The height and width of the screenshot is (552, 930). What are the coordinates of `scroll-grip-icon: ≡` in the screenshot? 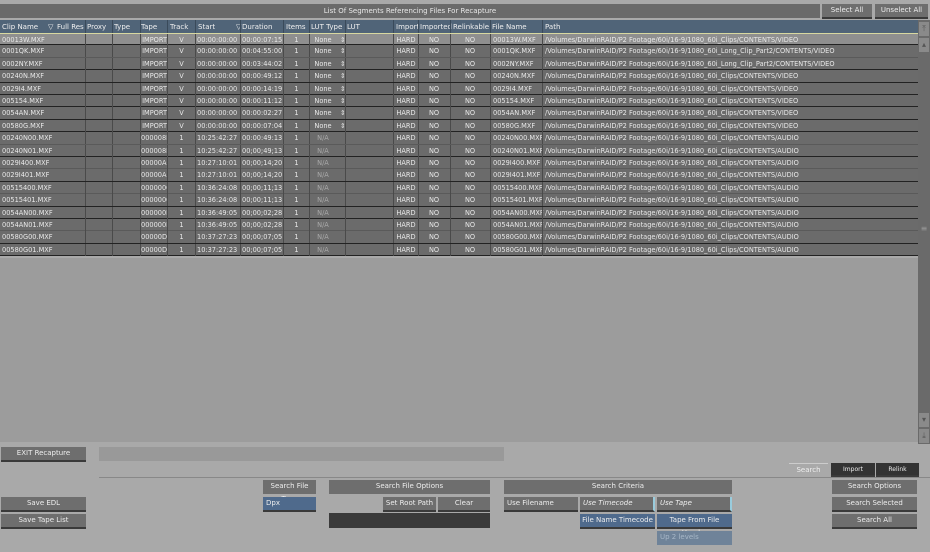 It's located at (924, 228).